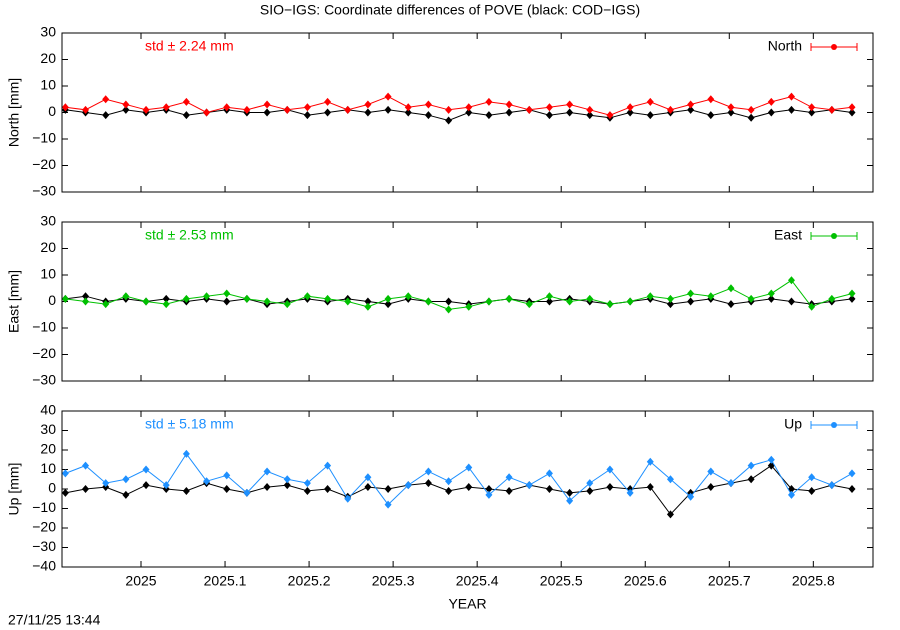 This screenshot has width=900, height=630. What do you see at coordinates (48, 410) in the screenshot?
I see `y-tick-label: 40` at bounding box center [48, 410].